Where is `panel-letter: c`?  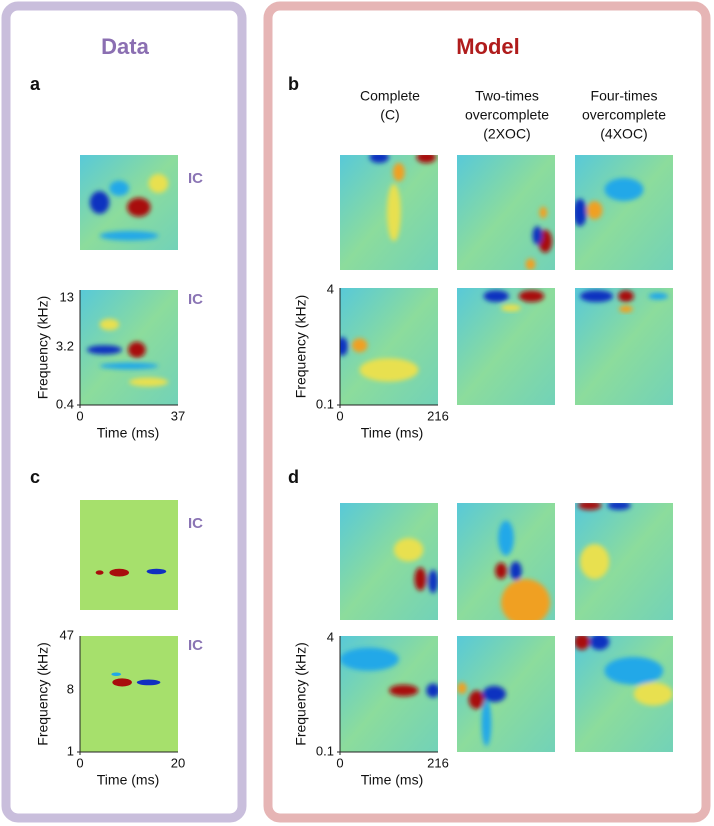
panel-letter: c is located at coordinates (35, 477).